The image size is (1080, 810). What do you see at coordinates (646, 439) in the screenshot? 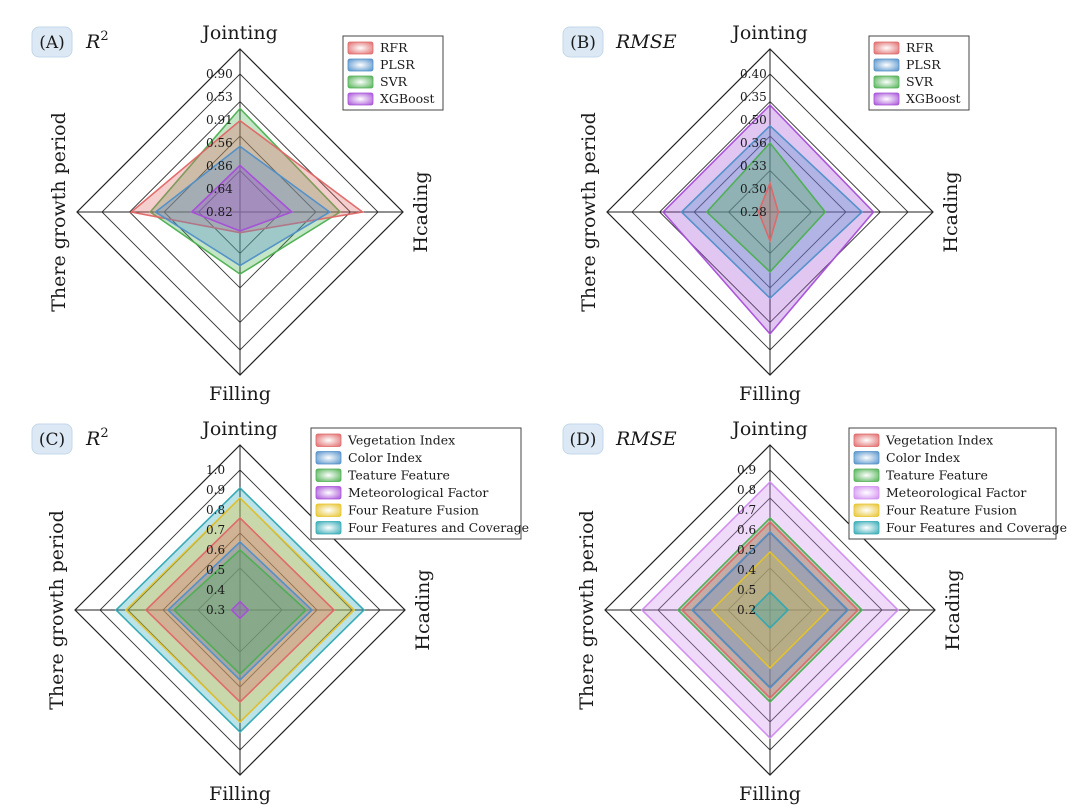
I see `panel-metric: RMSE` at bounding box center [646, 439].